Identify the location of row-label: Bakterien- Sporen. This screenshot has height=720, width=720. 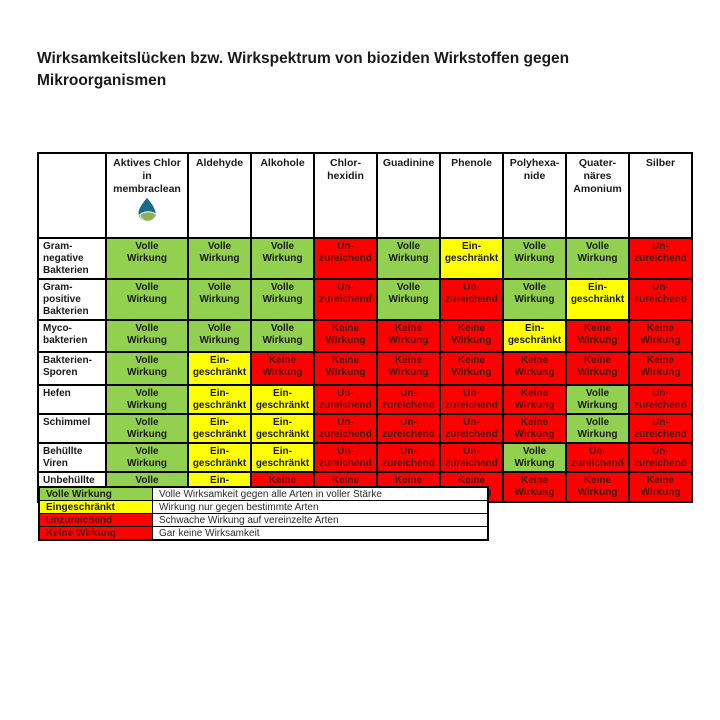
(72, 368).